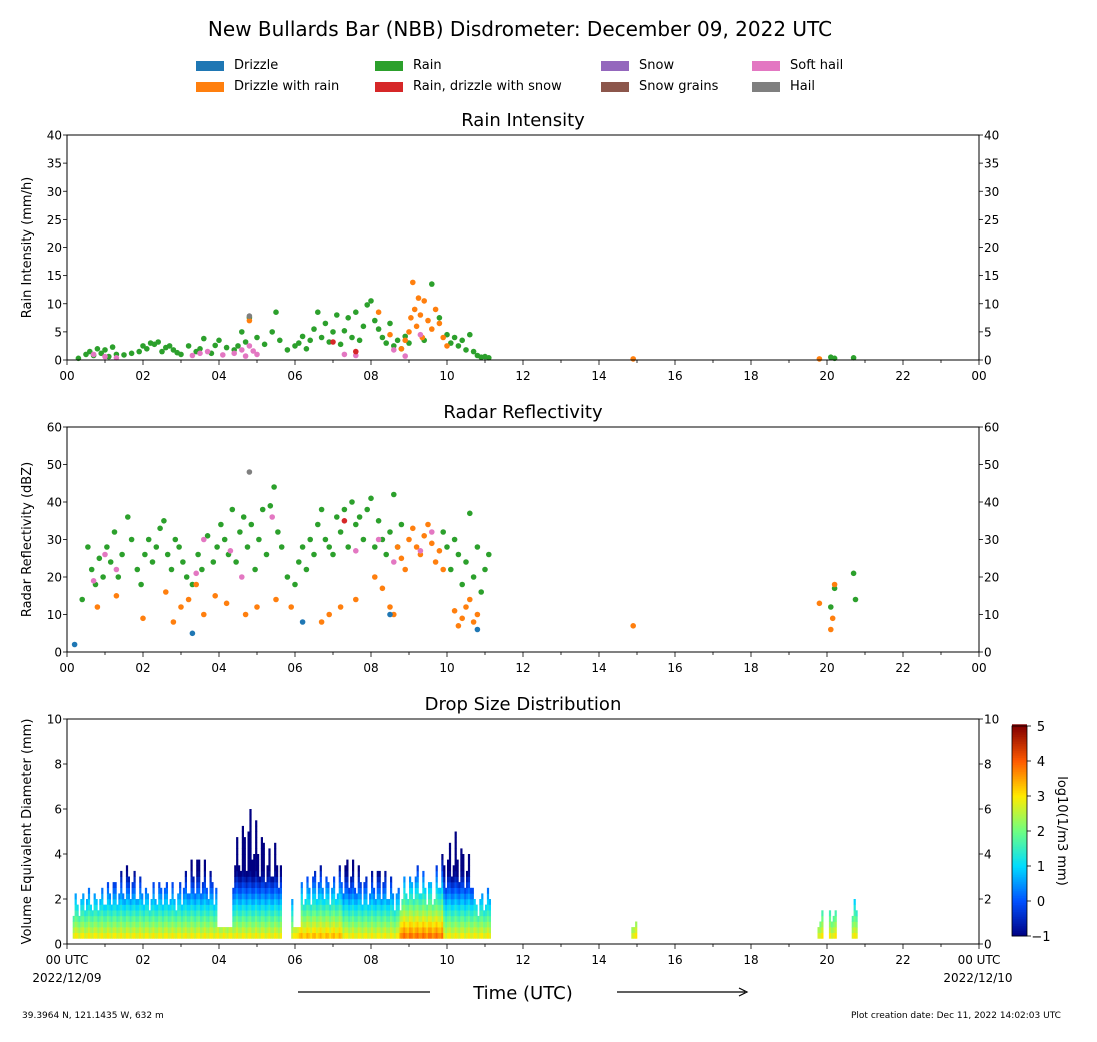  Describe the element at coordinates (427, 65) in the screenshot. I see `legend-label: Rain` at that location.